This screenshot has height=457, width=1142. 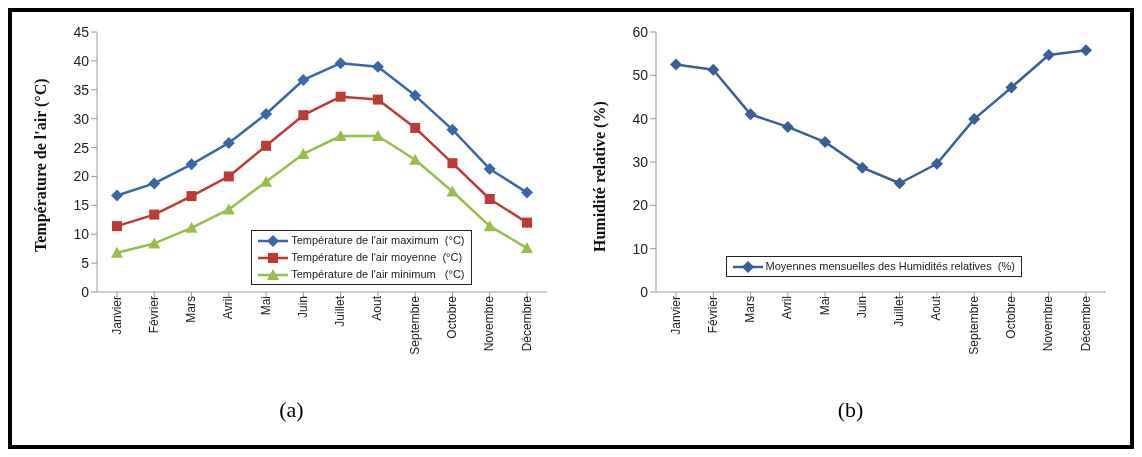 I want to click on y-tick-label: 50, so click(x=639, y=75).